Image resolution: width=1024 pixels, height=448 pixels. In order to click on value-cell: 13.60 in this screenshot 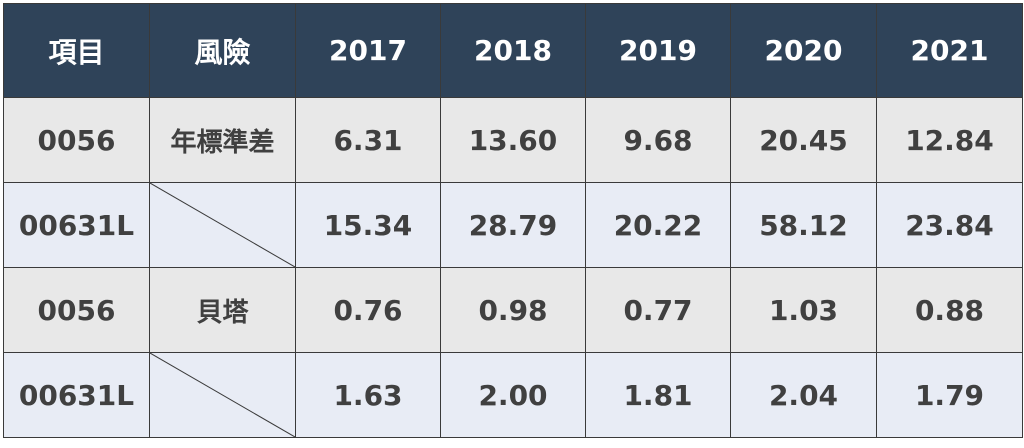, I will do `click(513, 140)`.